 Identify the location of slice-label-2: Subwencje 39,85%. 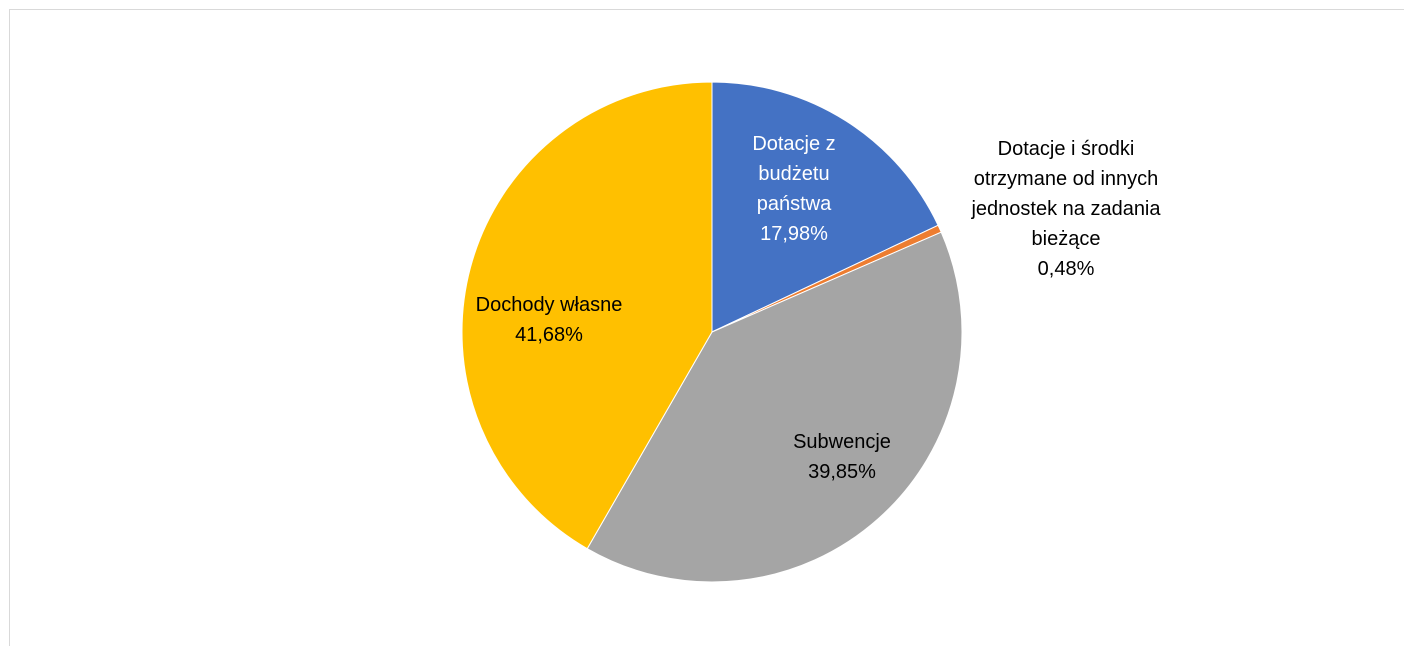
(842, 457).